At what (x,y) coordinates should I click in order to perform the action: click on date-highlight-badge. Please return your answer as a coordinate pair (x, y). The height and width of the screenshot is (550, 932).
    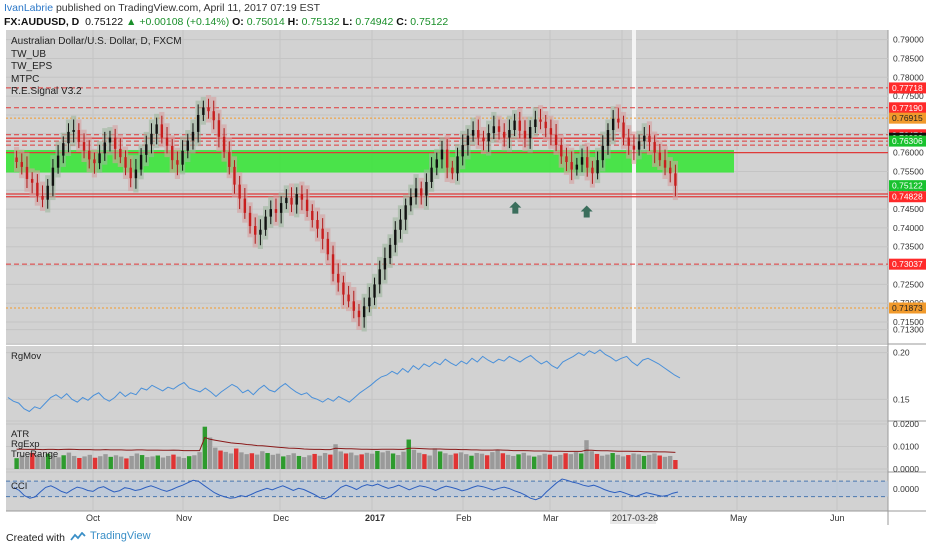
    Looking at the image, I should click on (633, 518).